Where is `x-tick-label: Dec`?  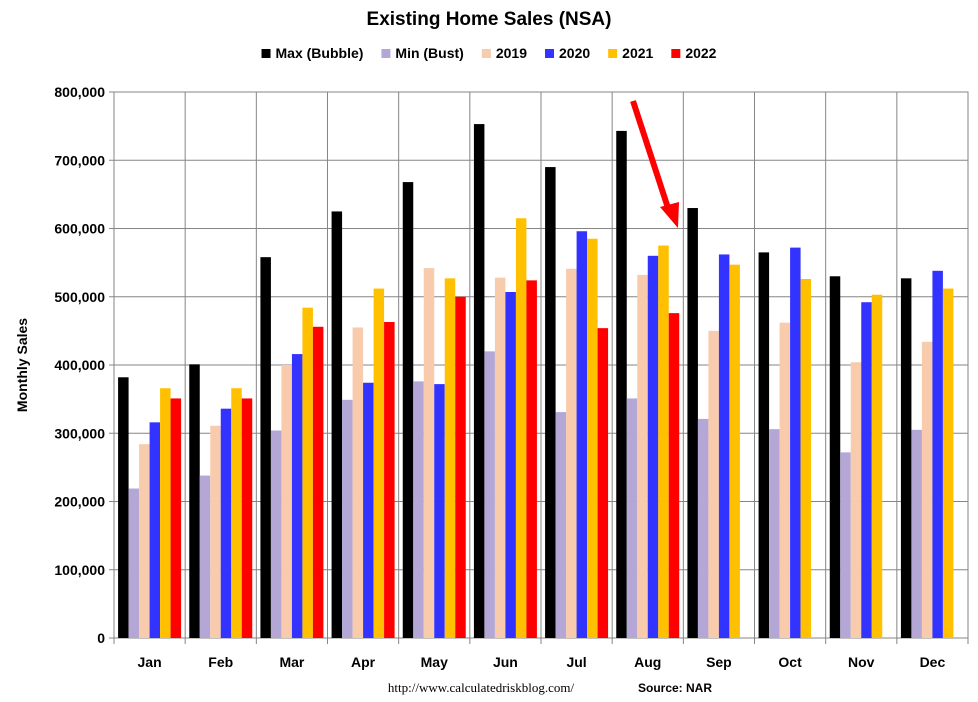 x-tick-label: Dec is located at coordinates (933, 662).